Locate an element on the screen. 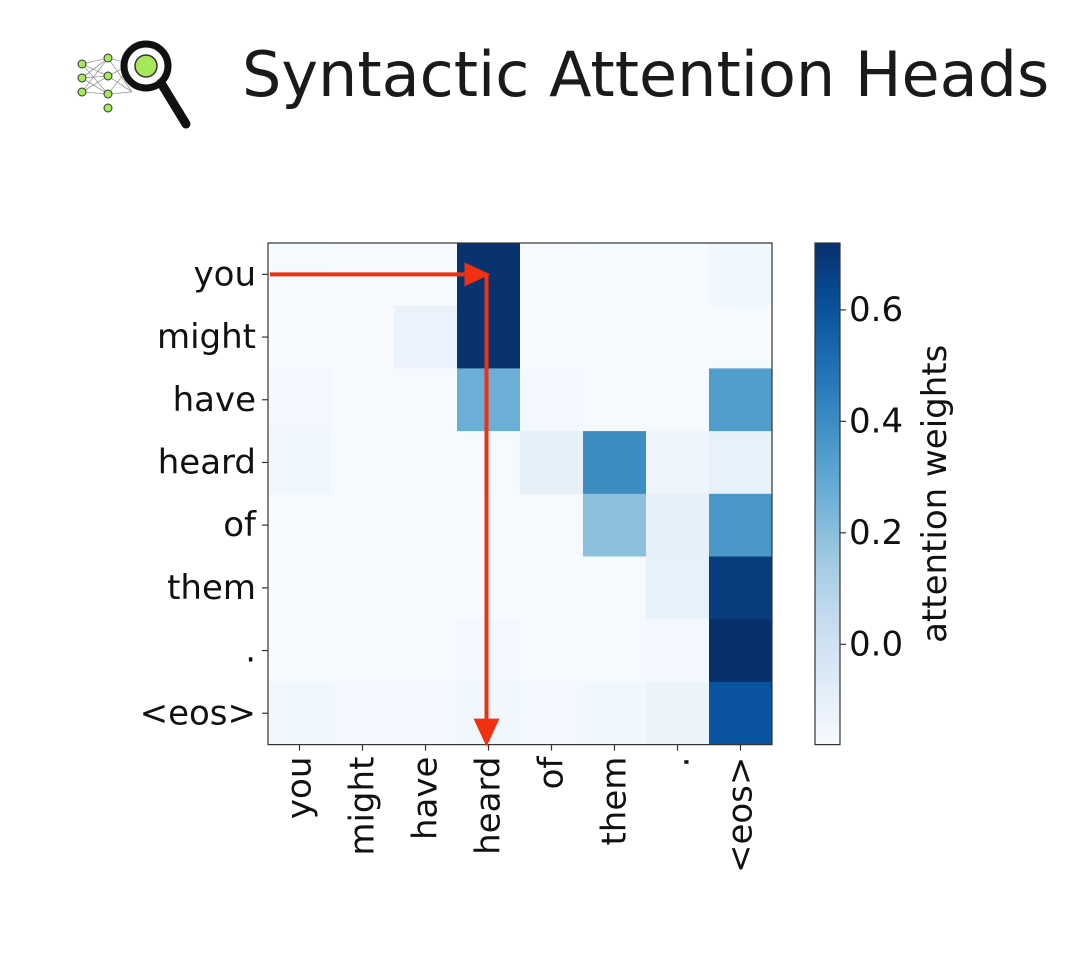  y-tick-label: <eos> is located at coordinates (198, 713).